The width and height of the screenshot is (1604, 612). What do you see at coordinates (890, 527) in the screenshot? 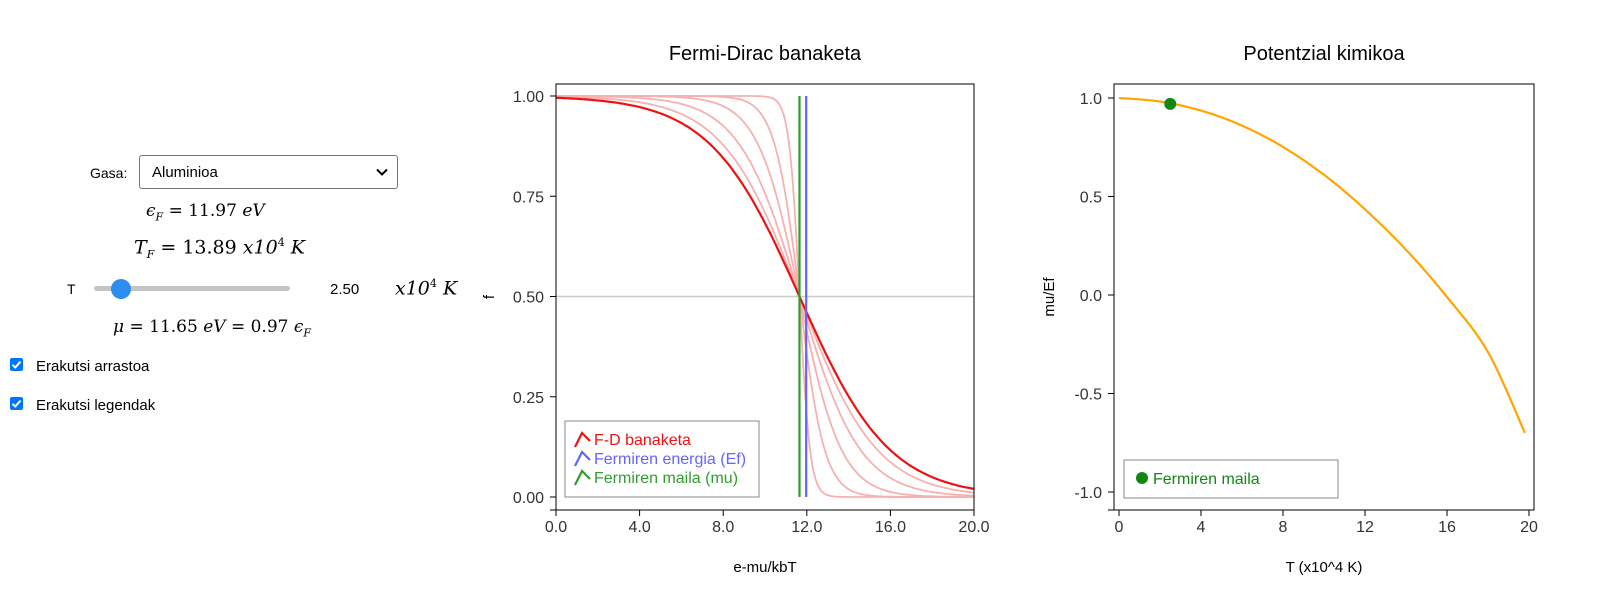
I see `x-tick-label: 16.0` at bounding box center [890, 527].